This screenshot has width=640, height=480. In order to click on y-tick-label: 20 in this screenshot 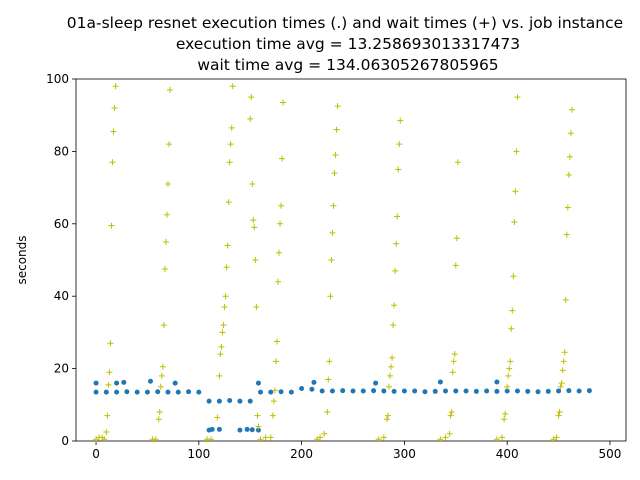, I will do `click(61, 369)`.